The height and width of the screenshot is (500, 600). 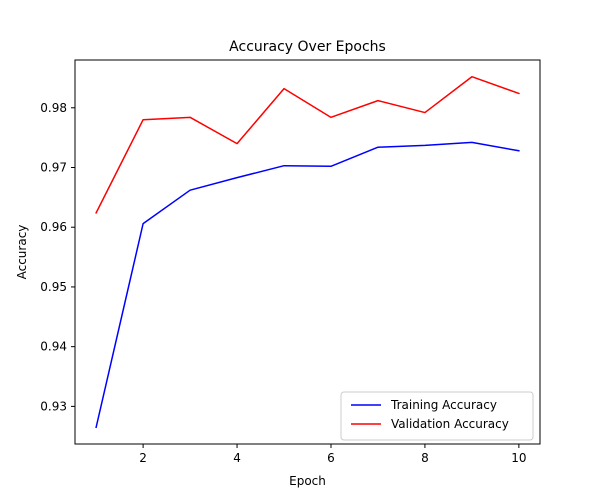 I want to click on legend-label-training-accuracy: Training Accuracy, so click(x=443, y=405).